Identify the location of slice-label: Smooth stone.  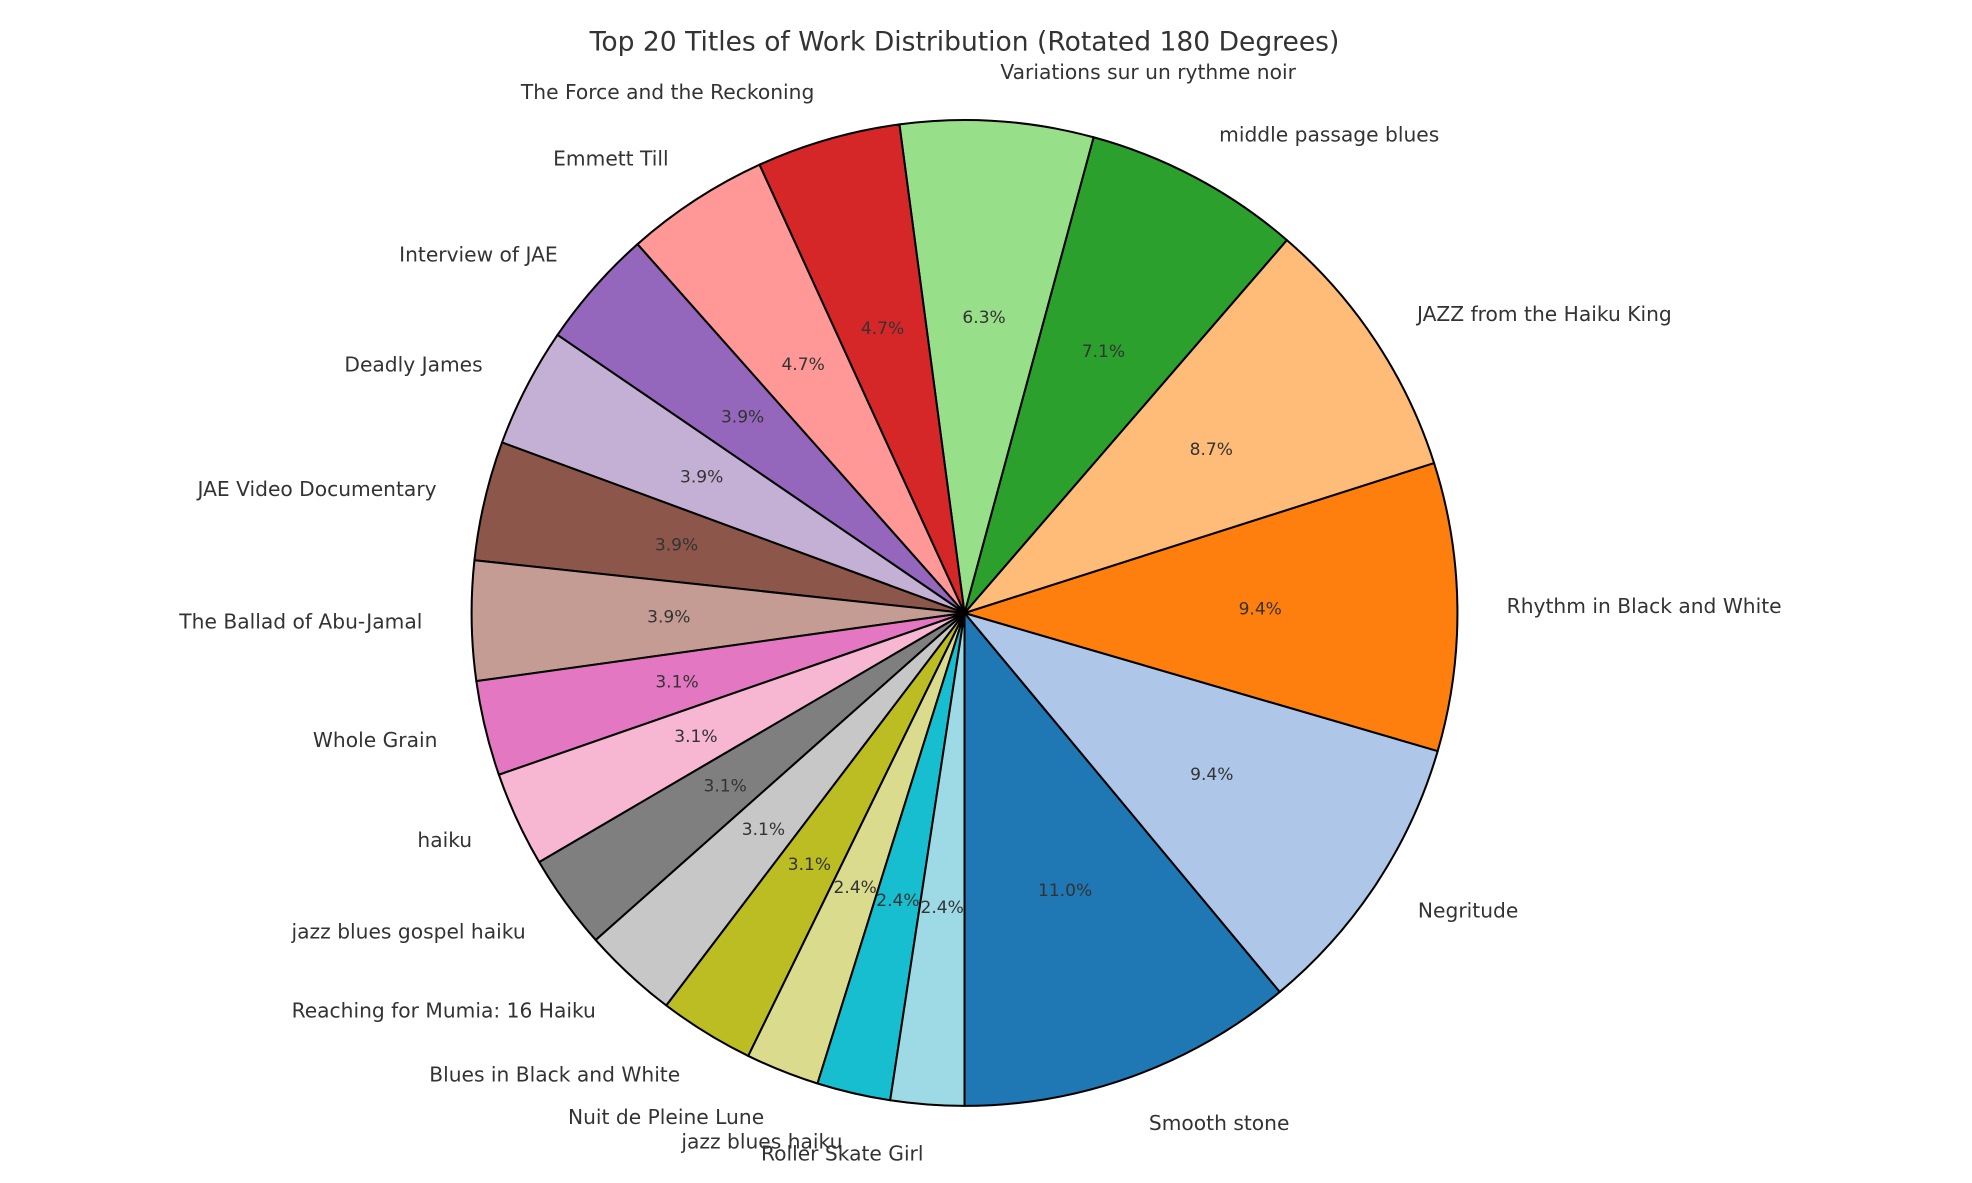
(1219, 1123).